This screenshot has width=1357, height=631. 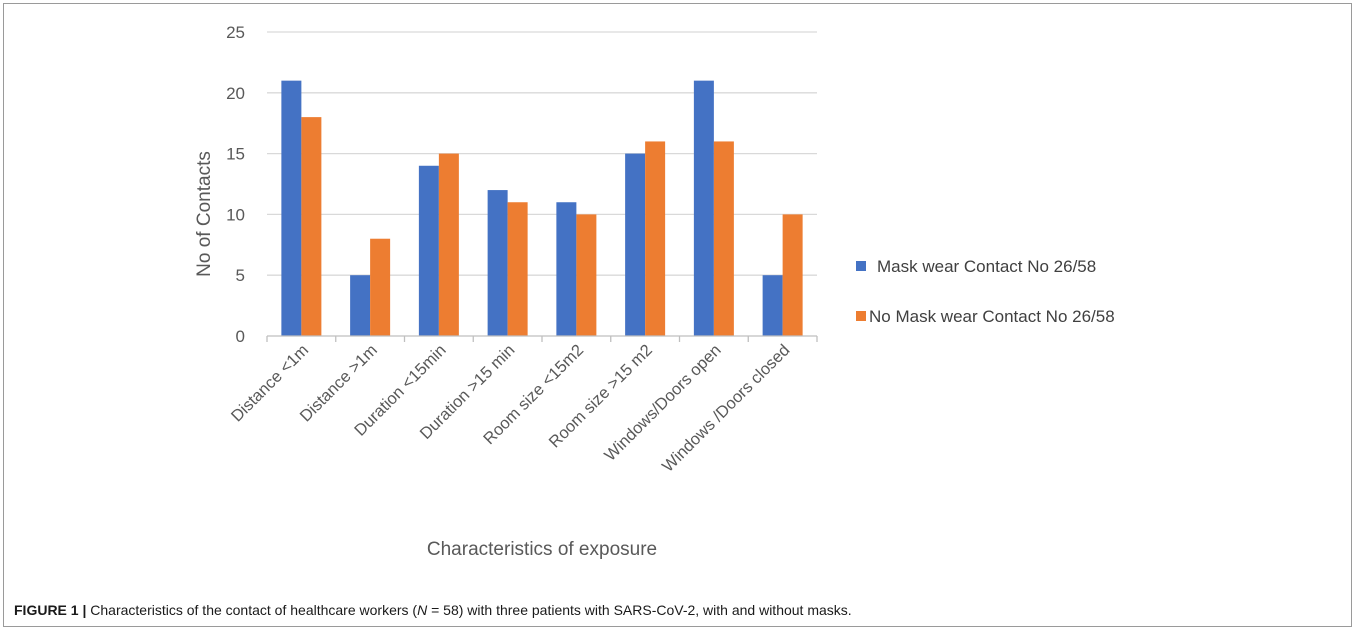 I want to click on x-axis-title: Characteristics of exposure, so click(x=542, y=549).